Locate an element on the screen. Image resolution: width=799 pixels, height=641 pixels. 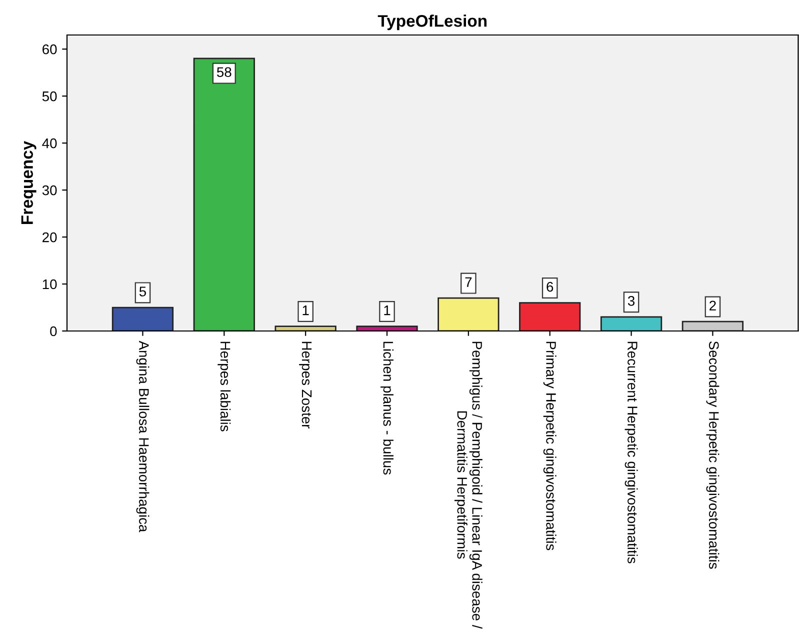
data-label: 58 is located at coordinates (224, 72).